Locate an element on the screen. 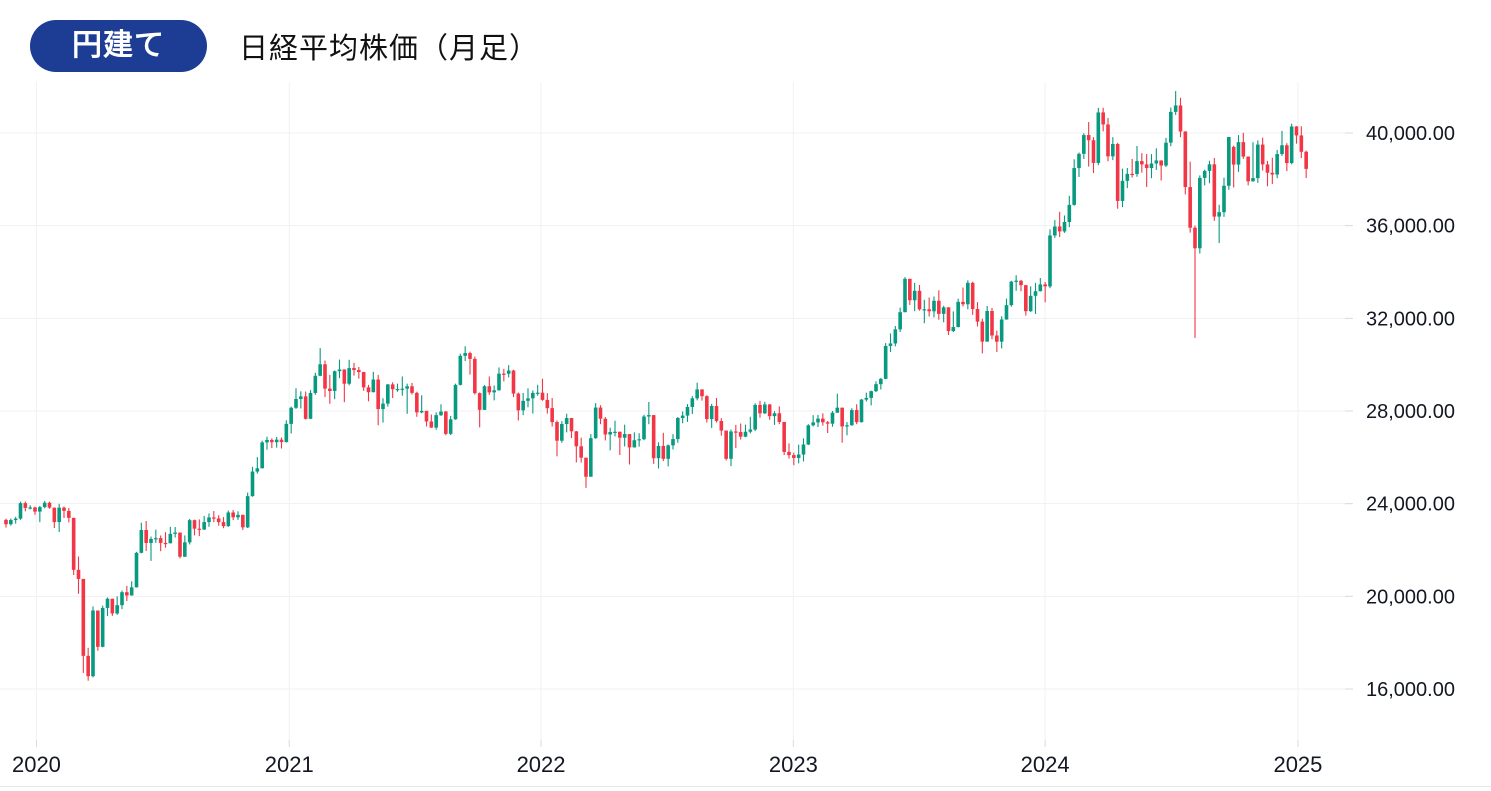 The height and width of the screenshot is (791, 1491). currency-badge-label: 円建て is located at coordinates (118, 45).